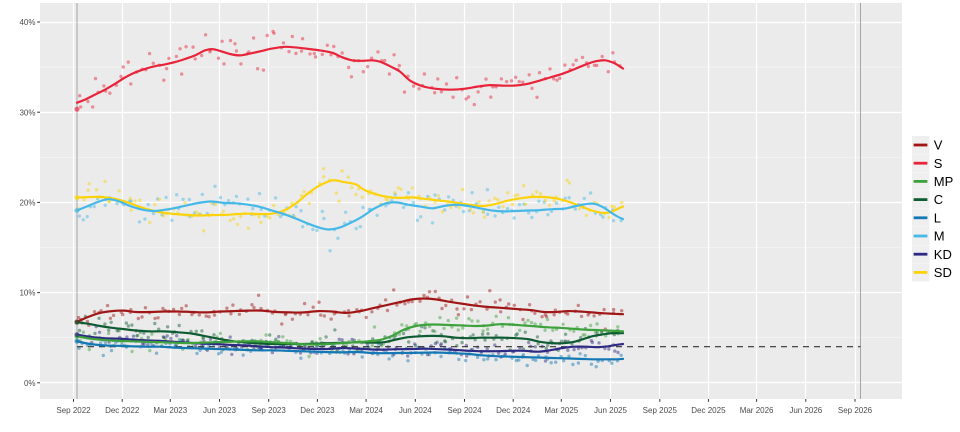  Describe the element at coordinates (938, 163) in the screenshot. I see `svg-text: S` at that location.